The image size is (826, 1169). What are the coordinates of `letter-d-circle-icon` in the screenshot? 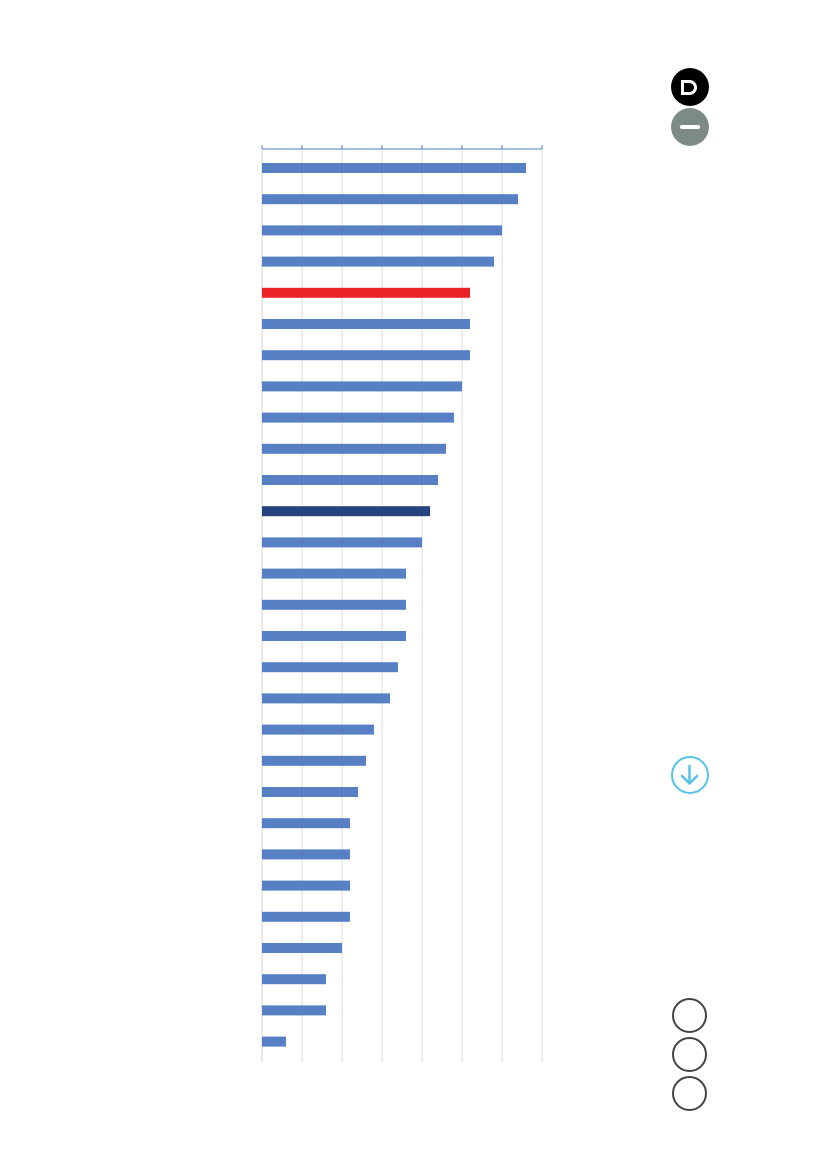 It's located at (690, 87).